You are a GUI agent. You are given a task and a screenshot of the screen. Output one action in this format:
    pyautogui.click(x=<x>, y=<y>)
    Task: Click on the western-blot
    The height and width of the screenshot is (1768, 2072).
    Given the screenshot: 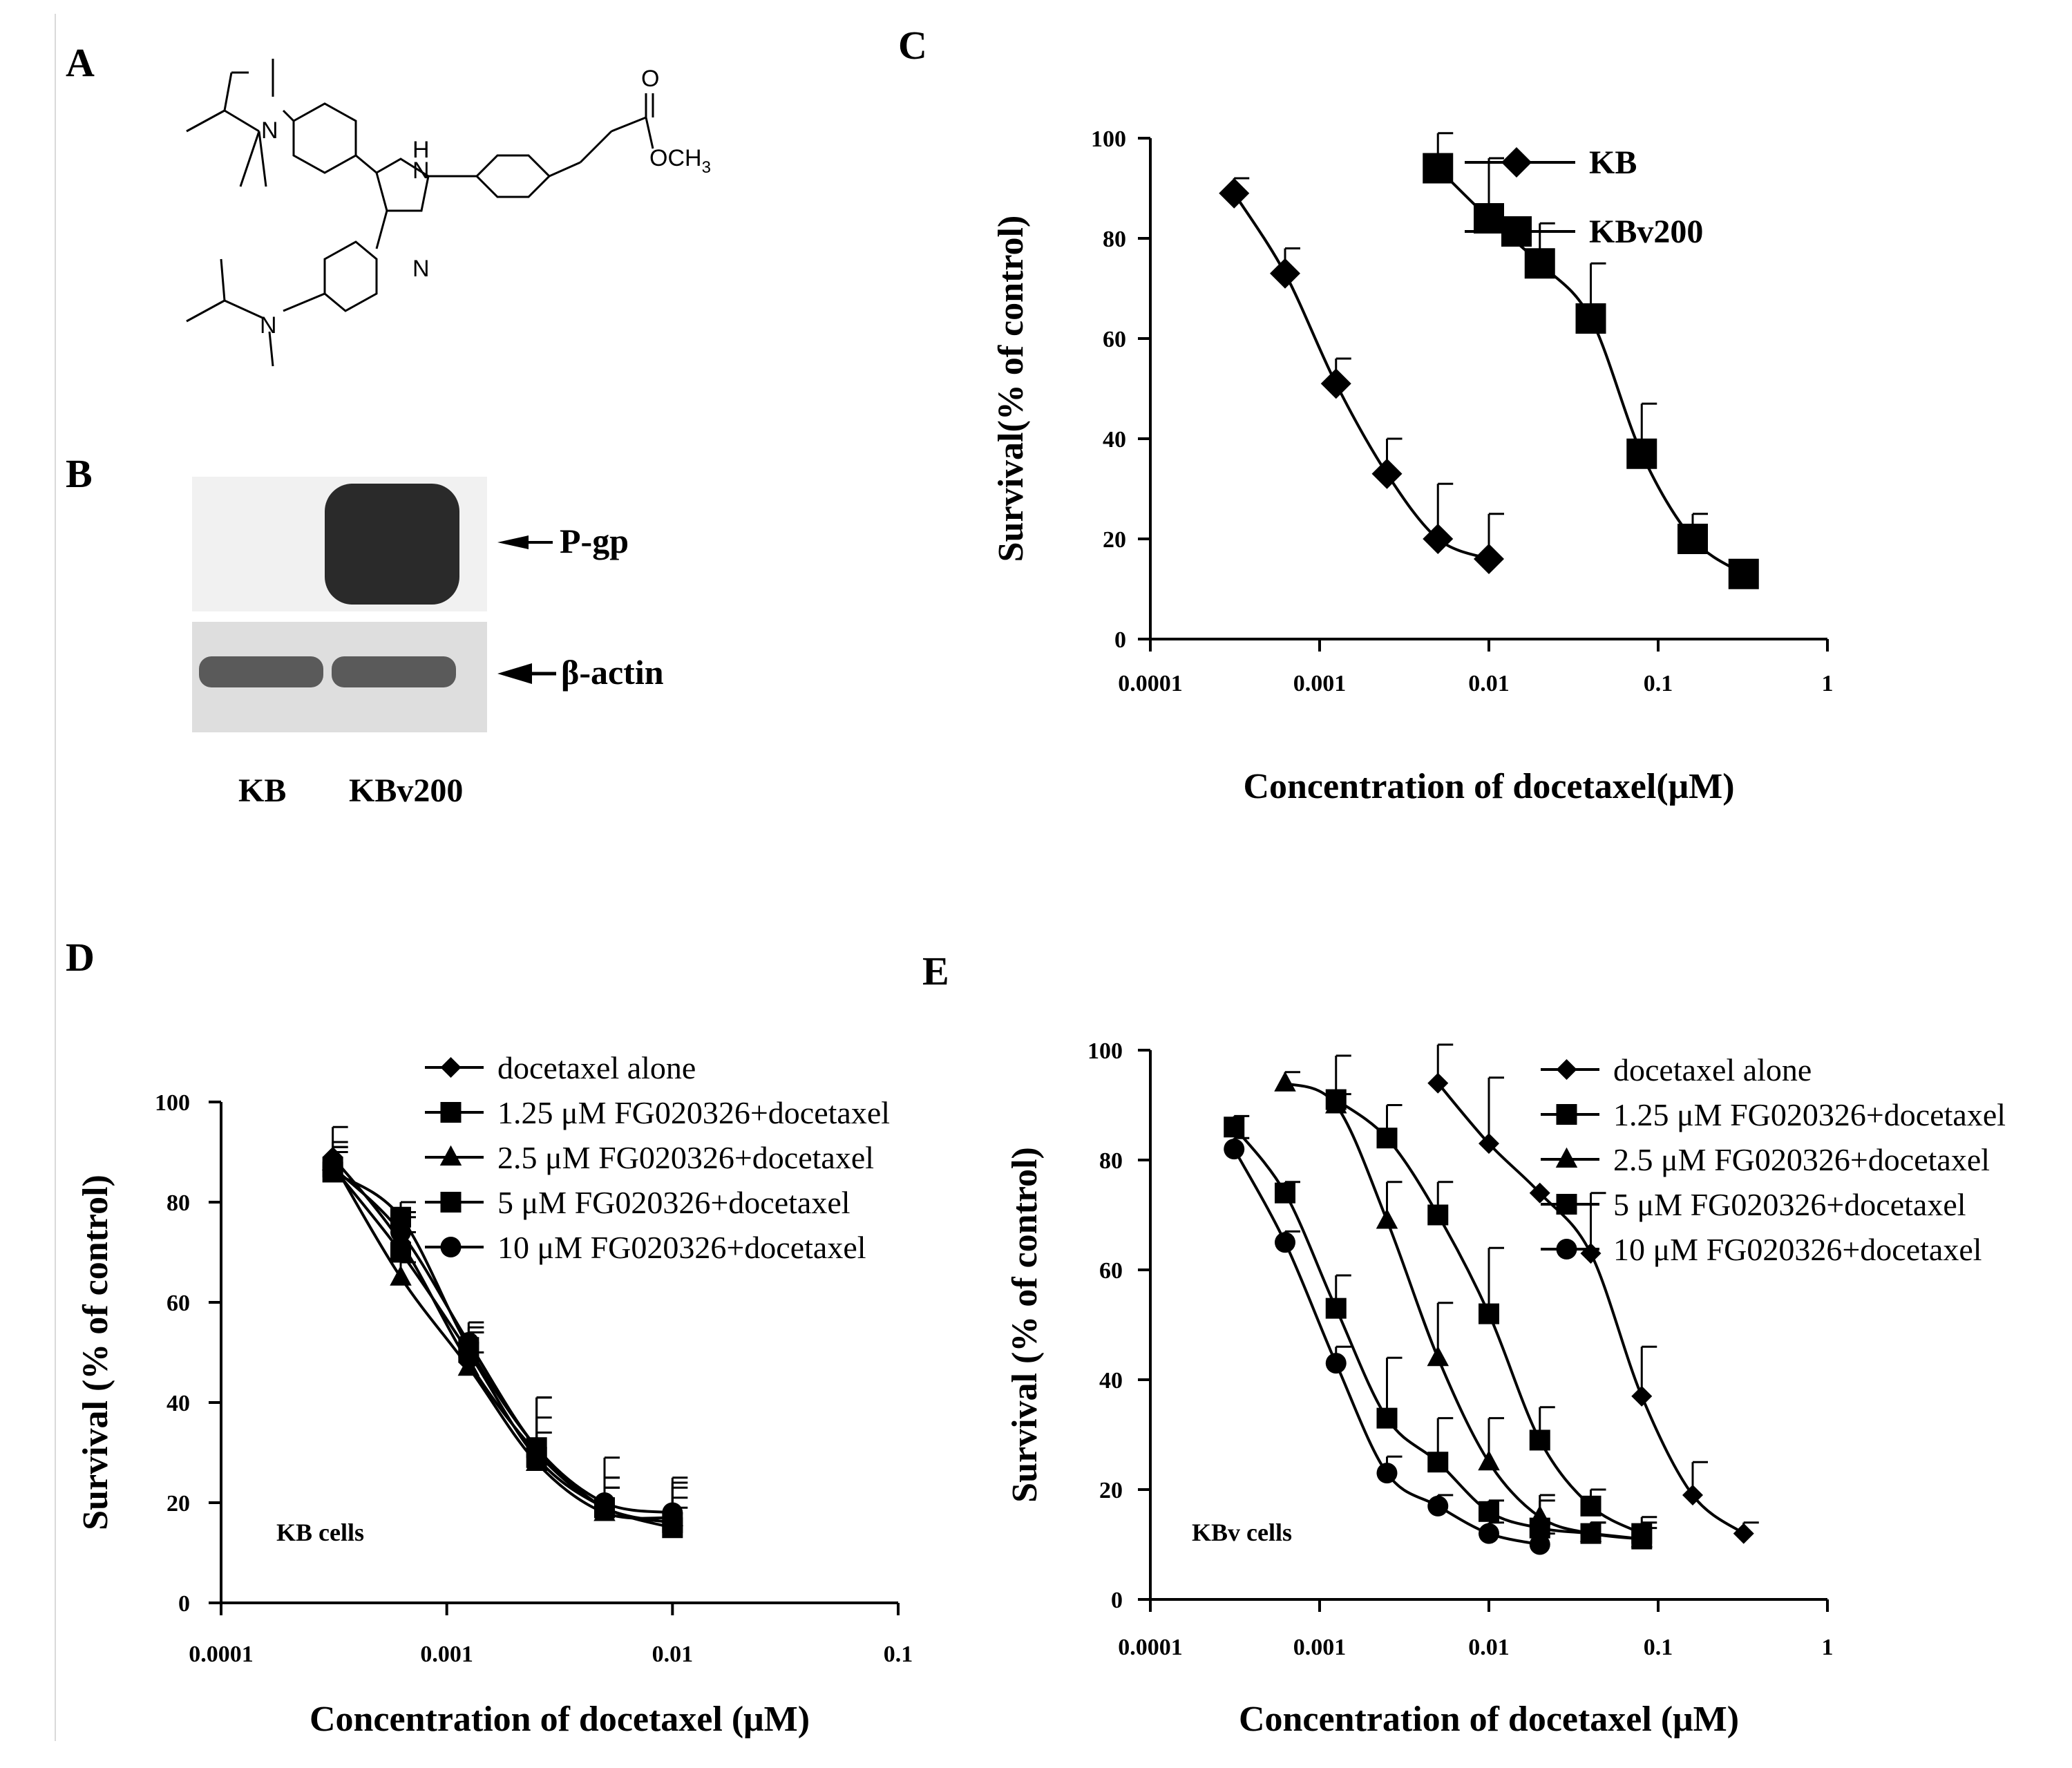 What is the action you would take?
    pyautogui.click(x=374, y=604)
    